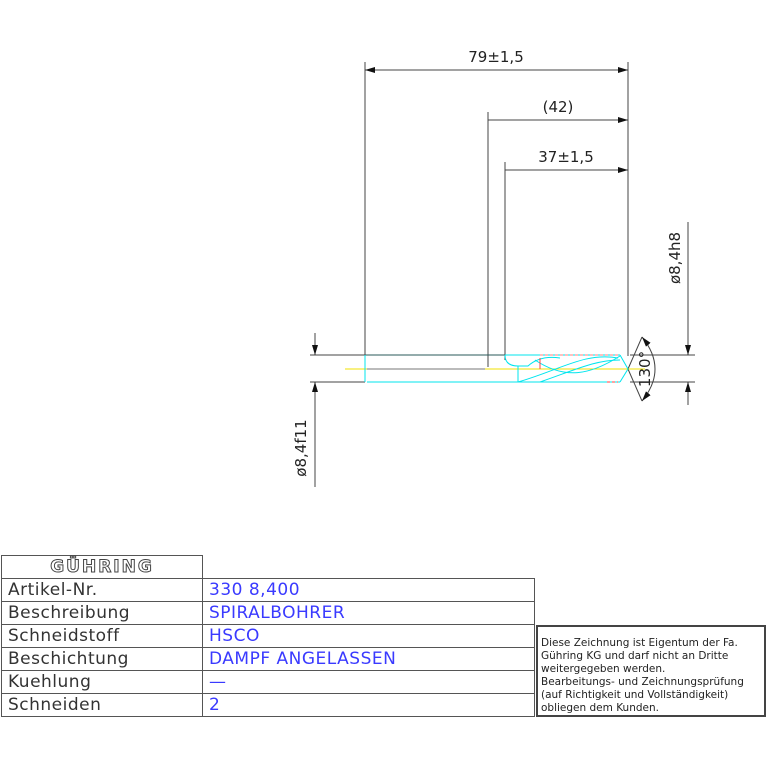  I want to click on note-line: obliegen dem Kunden., so click(600, 708).